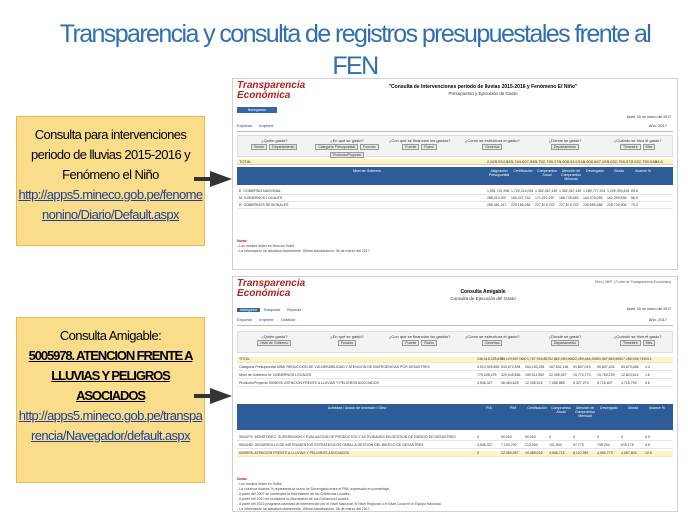  What do you see at coordinates (510, 453) in the screenshot?
I see `cell-value: 22,050,957` at bounding box center [510, 453].